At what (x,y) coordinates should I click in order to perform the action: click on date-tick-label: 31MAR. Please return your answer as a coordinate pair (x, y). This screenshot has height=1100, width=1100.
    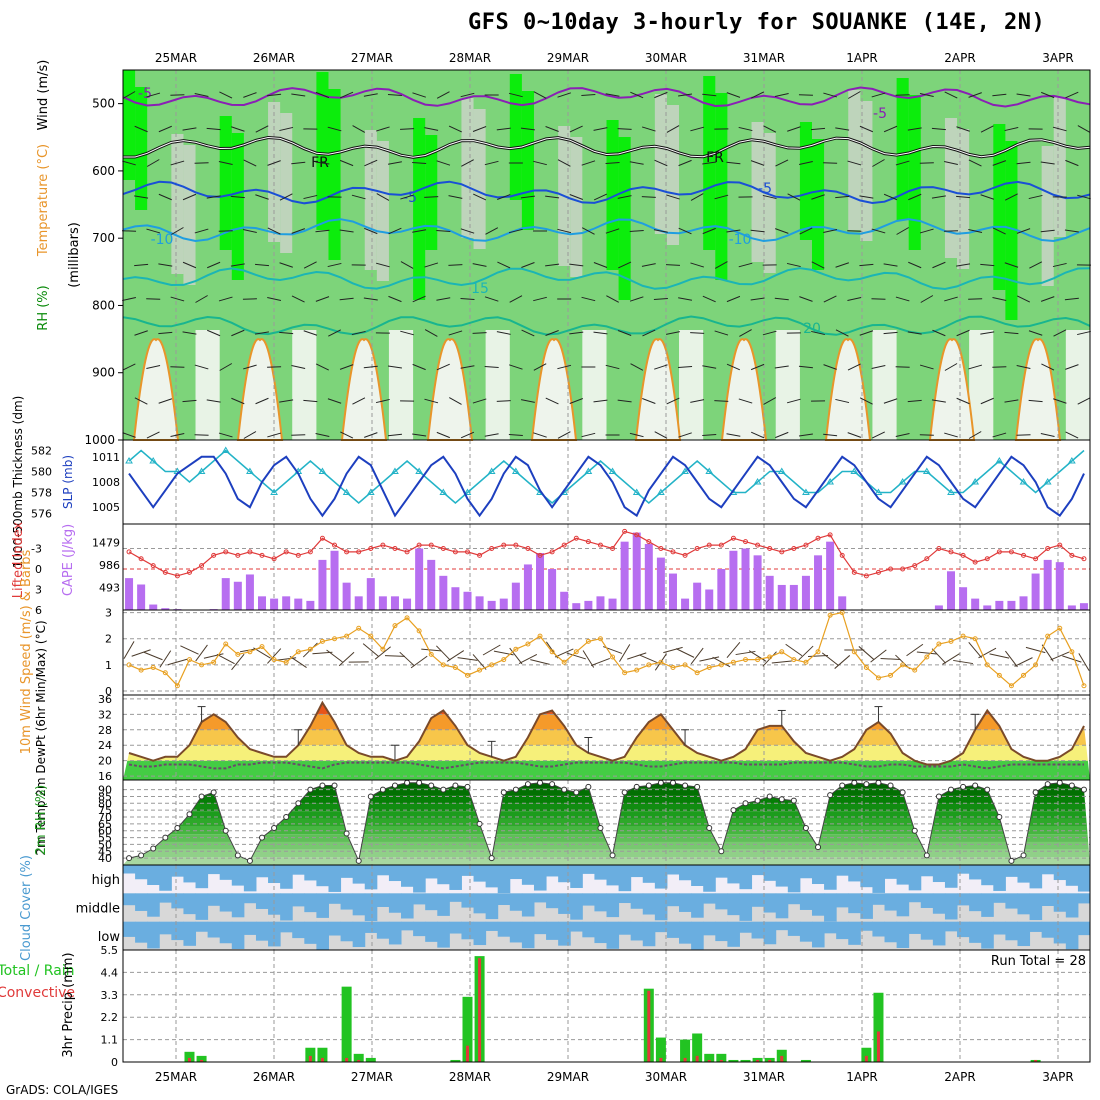
    Looking at the image, I should click on (764, 58).